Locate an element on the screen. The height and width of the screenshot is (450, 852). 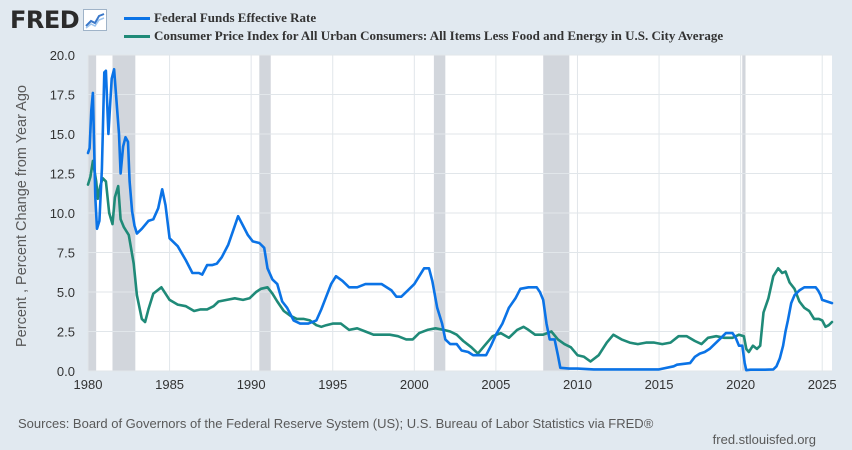
x-tick-label-1: 1985 is located at coordinates (169, 384).